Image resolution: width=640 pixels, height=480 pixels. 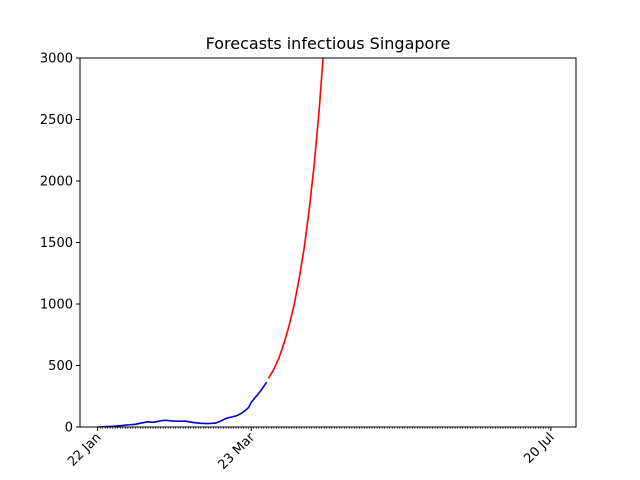 What do you see at coordinates (56, 182) in the screenshot?
I see `y-tick-label: 2000` at bounding box center [56, 182].